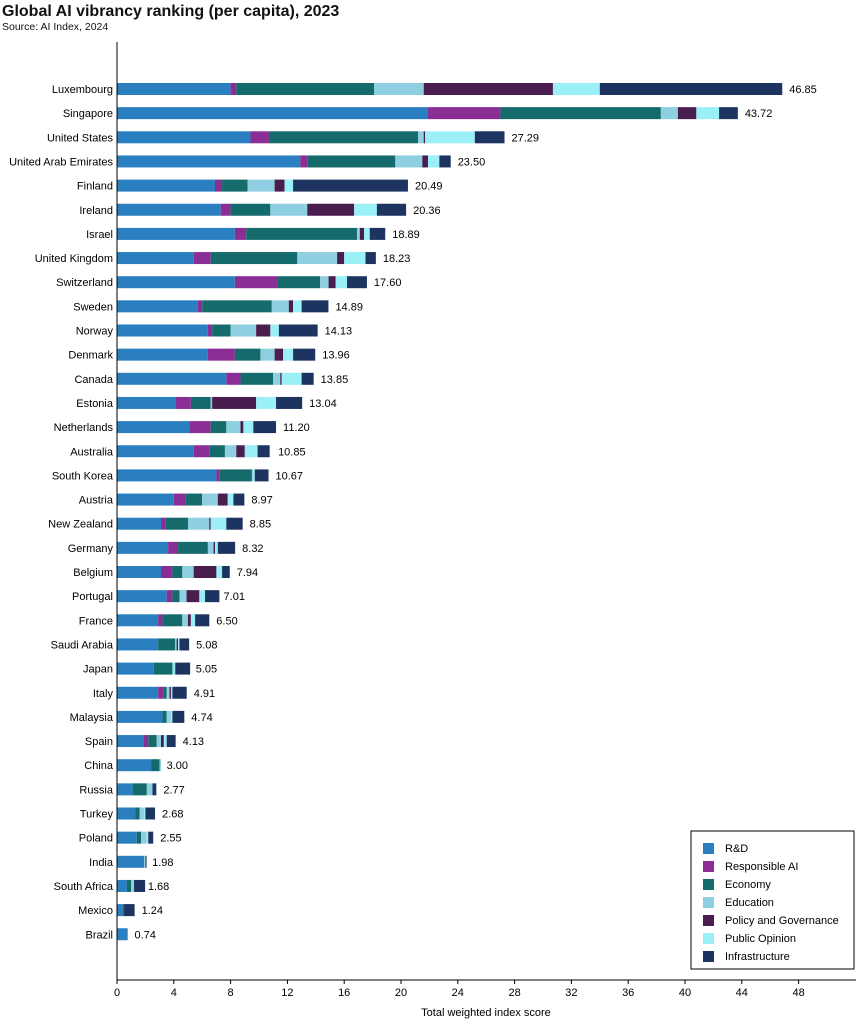 This screenshot has width=859, height=1023. What do you see at coordinates (339, 332) in the screenshot?
I see `total-label: 14.13` at bounding box center [339, 332].